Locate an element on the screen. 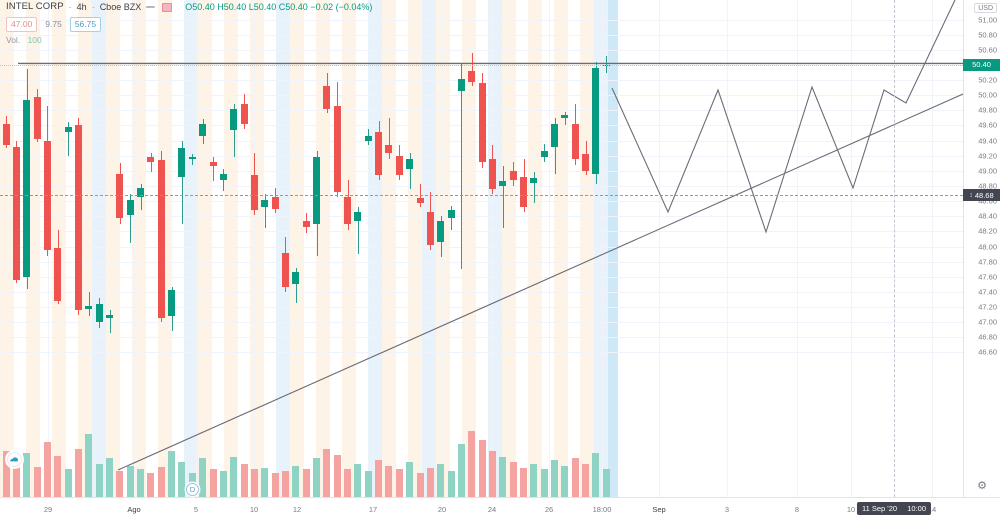 The image size is (1000, 523). price-tick-label: 48.20 is located at coordinates (987, 231).